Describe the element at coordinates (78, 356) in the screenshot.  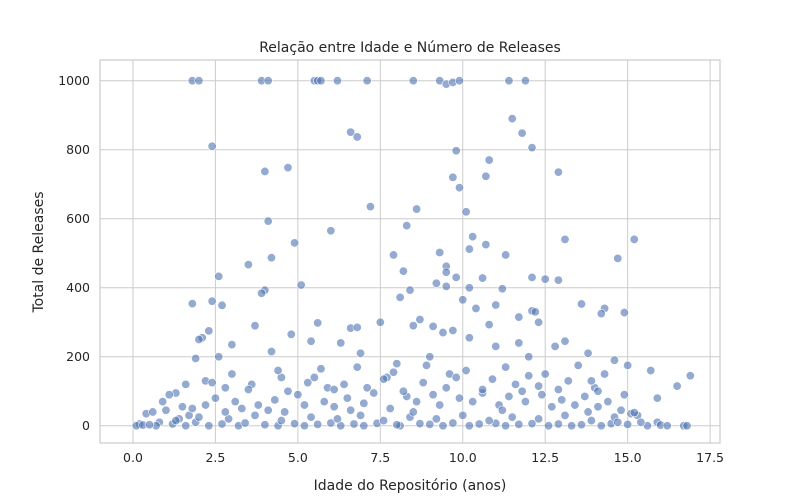
I see `y-tick-label: 200` at that location.